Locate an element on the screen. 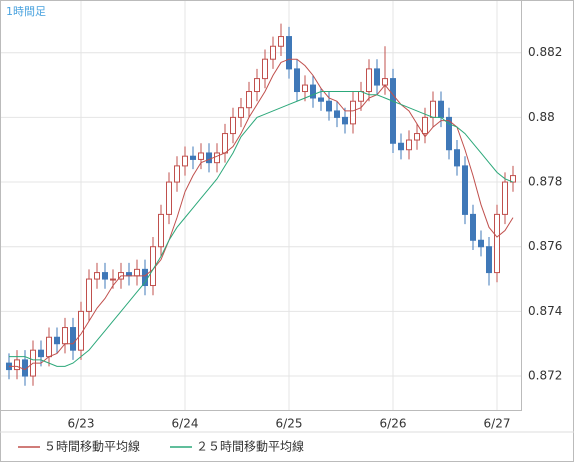 The image size is (574, 462). legend-label: ５時間移動平均線 is located at coordinates (92, 446).